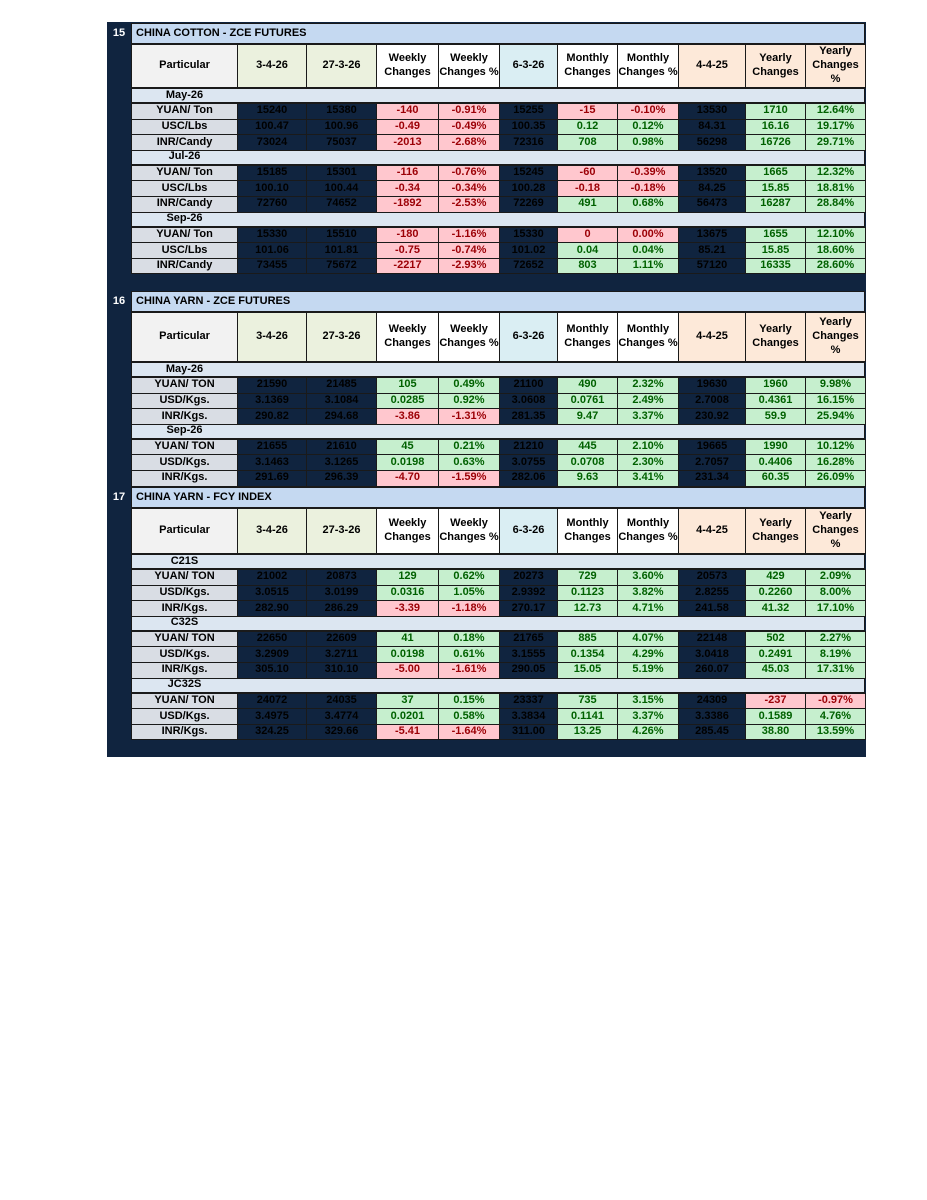  I want to click on data-cell: -0.49, so click(407, 127).